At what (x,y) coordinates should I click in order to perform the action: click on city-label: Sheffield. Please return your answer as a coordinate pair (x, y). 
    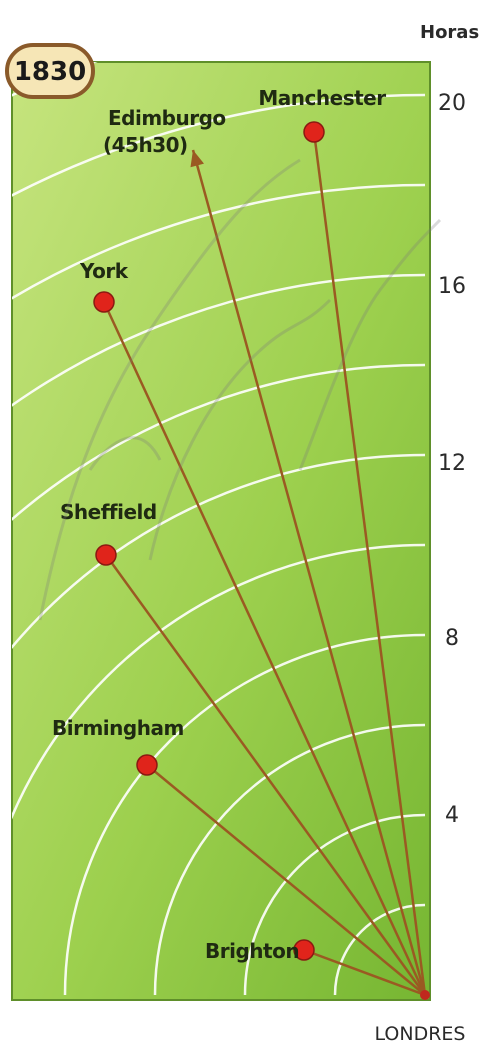
    Looking at the image, I should click on (108, 512).